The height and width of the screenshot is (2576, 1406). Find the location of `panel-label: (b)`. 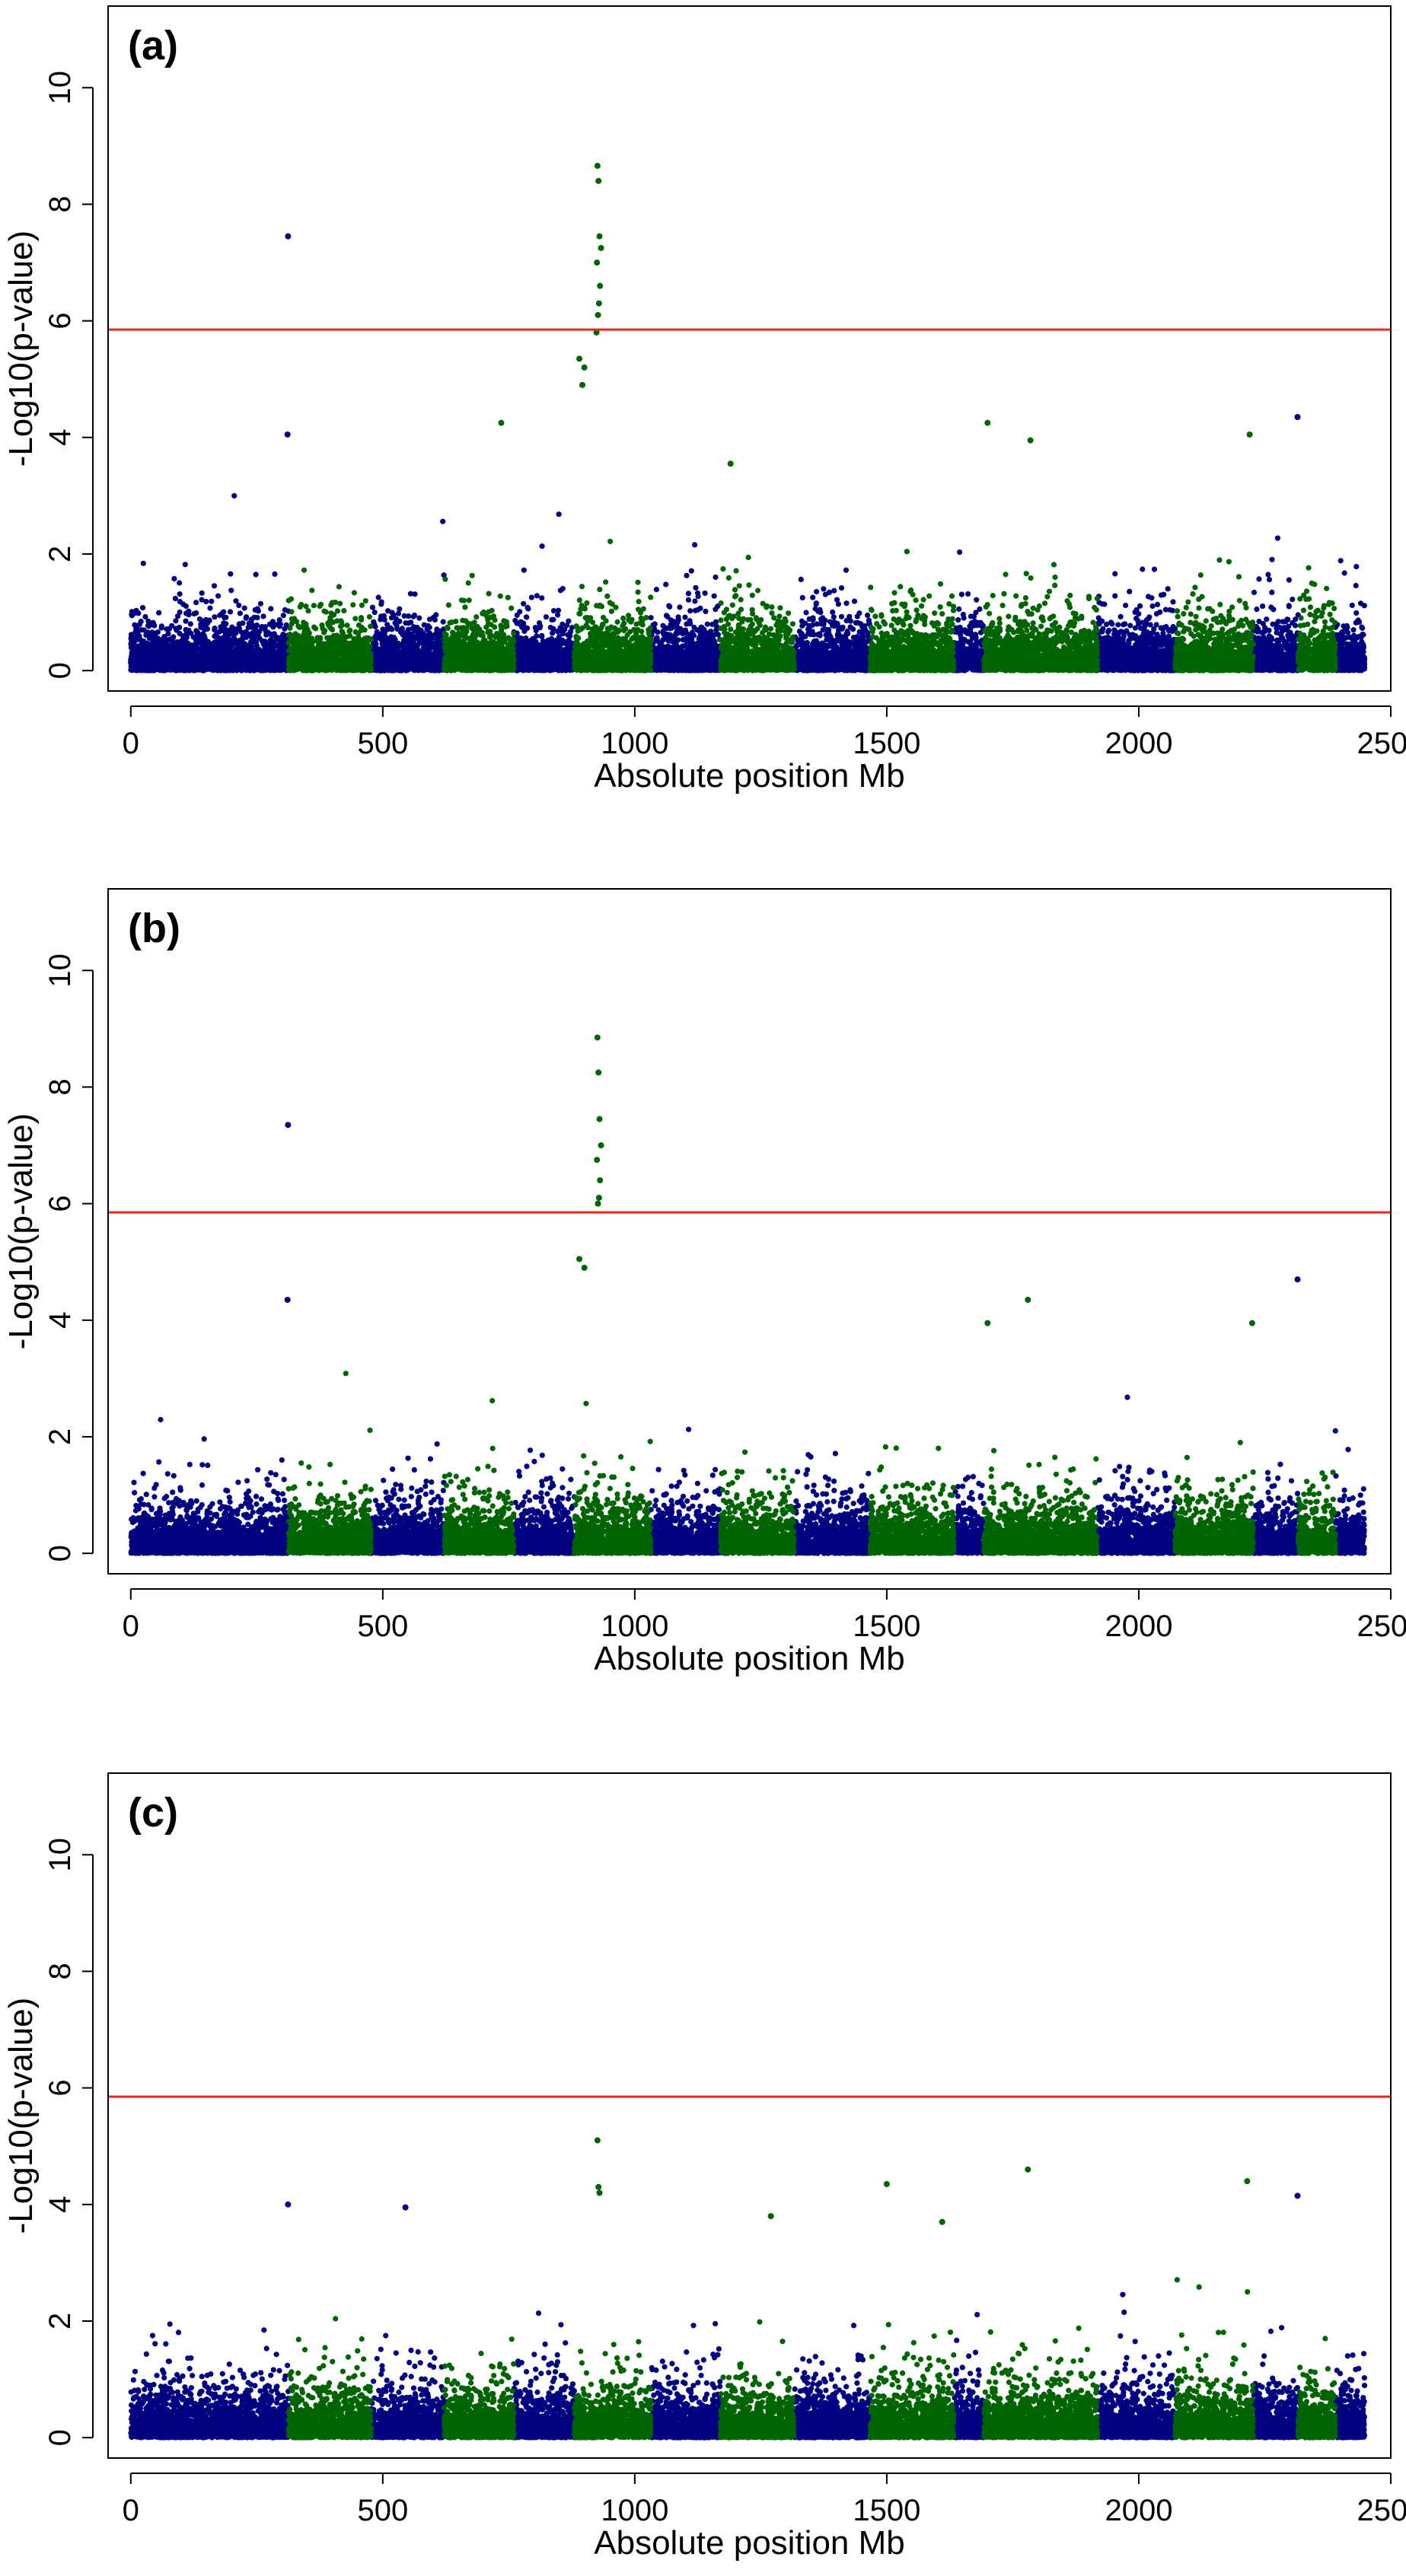

panel-label: (b) is located at coordinates (154, 928).